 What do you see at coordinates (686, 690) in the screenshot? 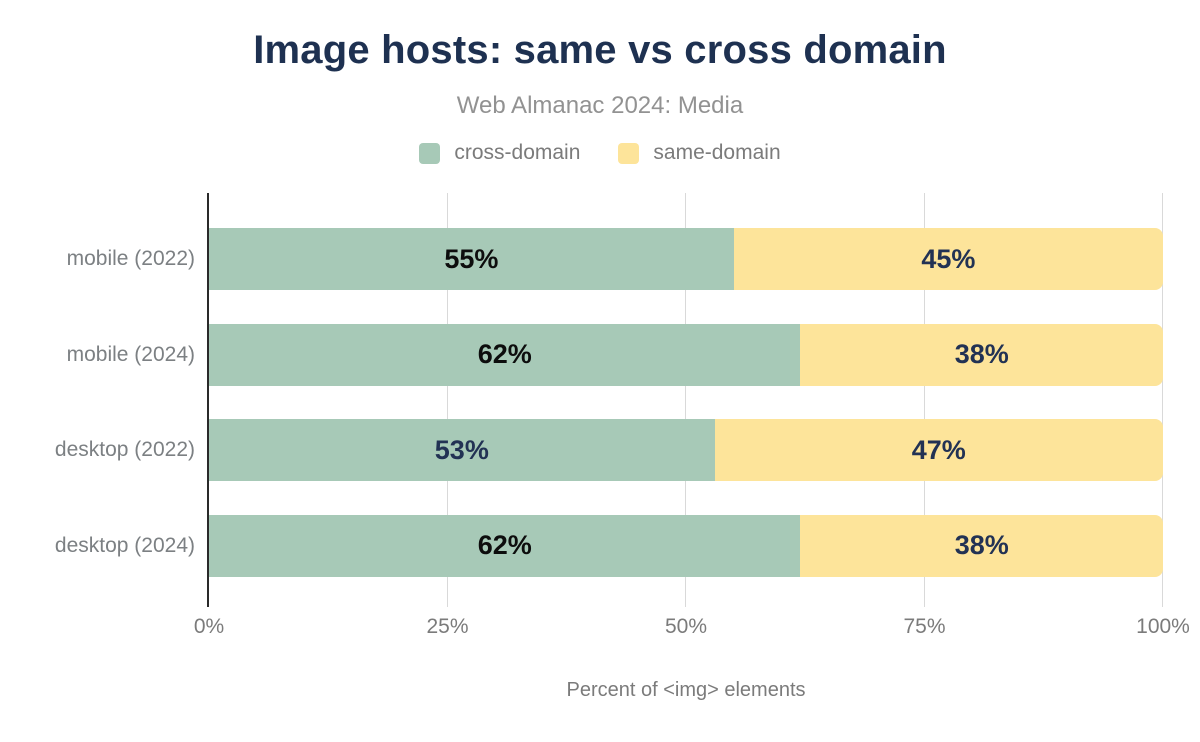
I see `x-axis-title: Percent of <img> elements` at bounding box center [686, 690].